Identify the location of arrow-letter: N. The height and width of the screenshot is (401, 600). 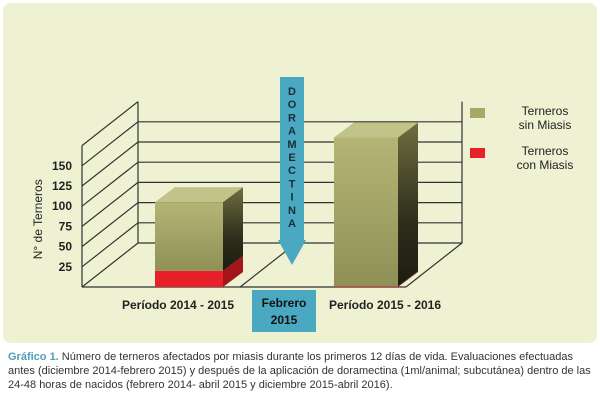
(292, 211).